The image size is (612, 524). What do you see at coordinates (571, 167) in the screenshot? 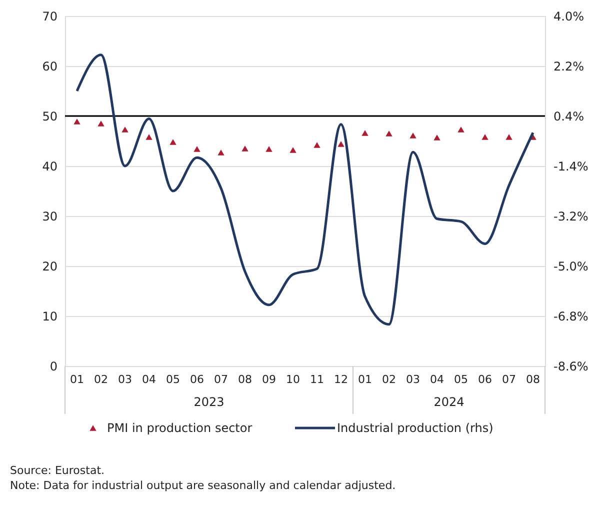
I see `y2-tick-label: -1.4%` at bounding box center [571, 167].